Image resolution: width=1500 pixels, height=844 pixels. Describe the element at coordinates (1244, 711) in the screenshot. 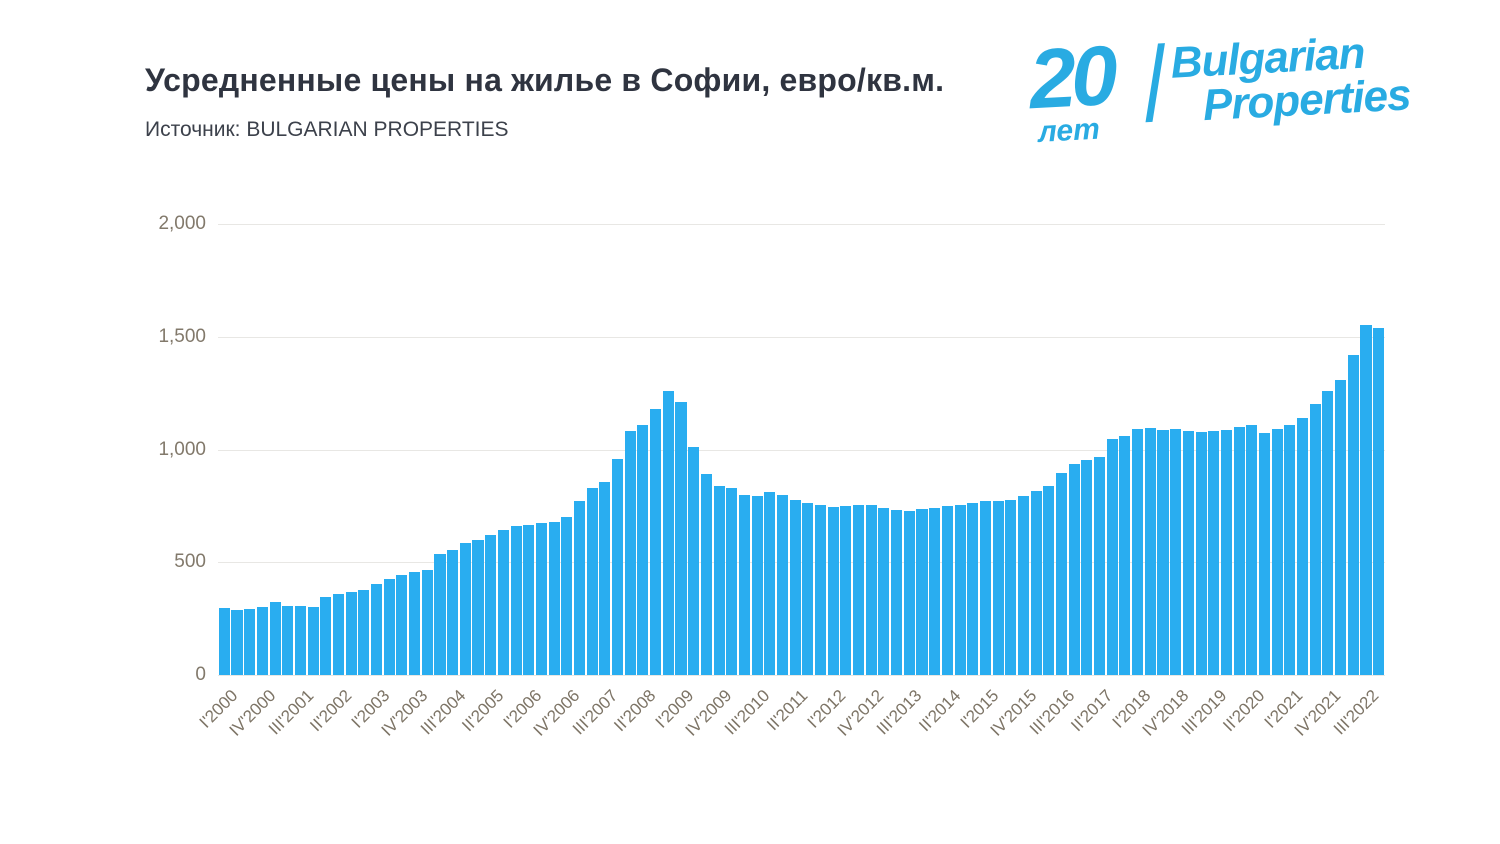

I see `x-axis-tick-label: II'2020` at that location.